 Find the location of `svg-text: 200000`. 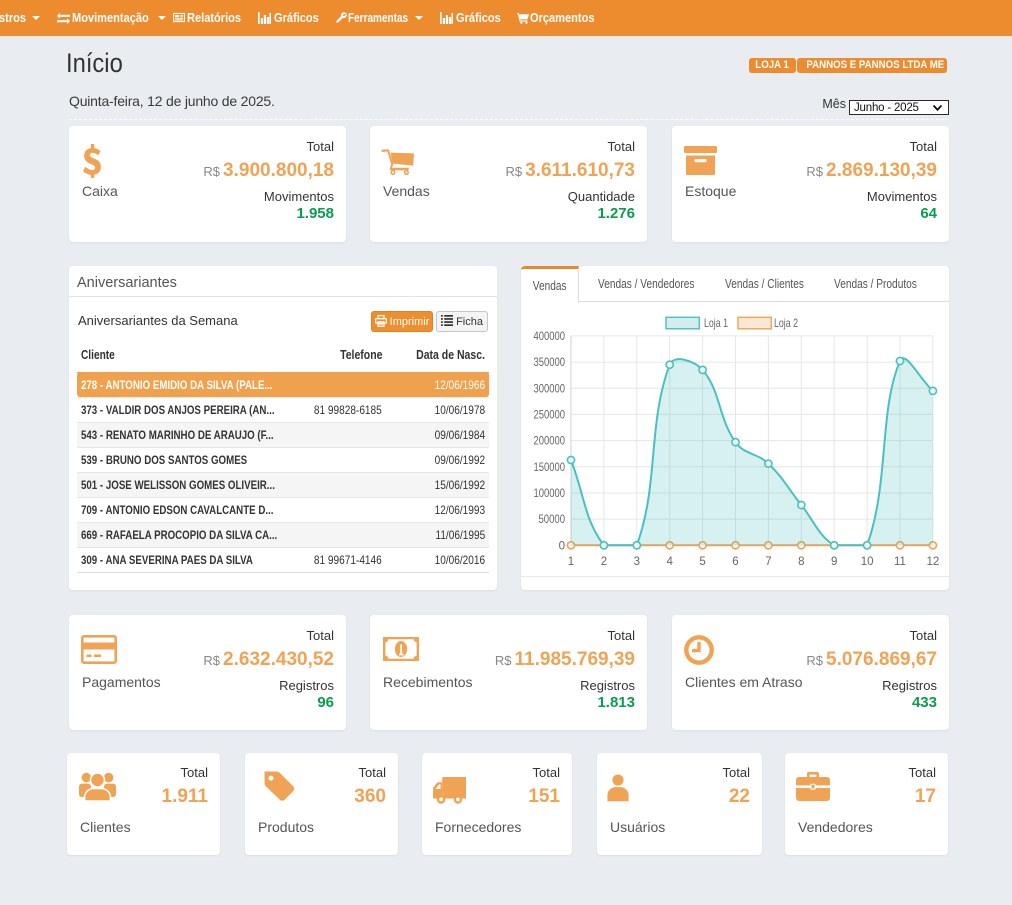

svg-text: 200000 is located at coordinates (550, 442).